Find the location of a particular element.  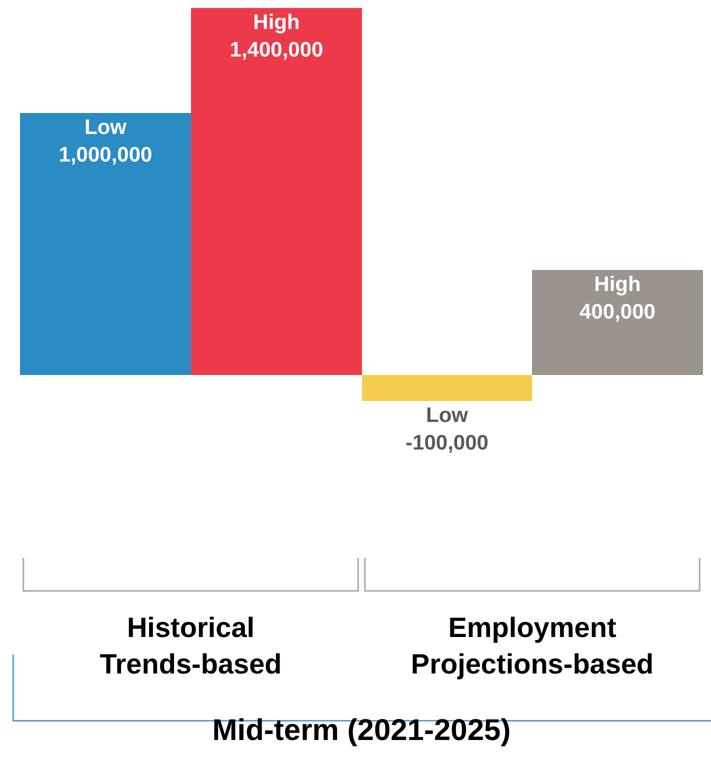

data-label: -100,000 is located at coordinates (447, 442).